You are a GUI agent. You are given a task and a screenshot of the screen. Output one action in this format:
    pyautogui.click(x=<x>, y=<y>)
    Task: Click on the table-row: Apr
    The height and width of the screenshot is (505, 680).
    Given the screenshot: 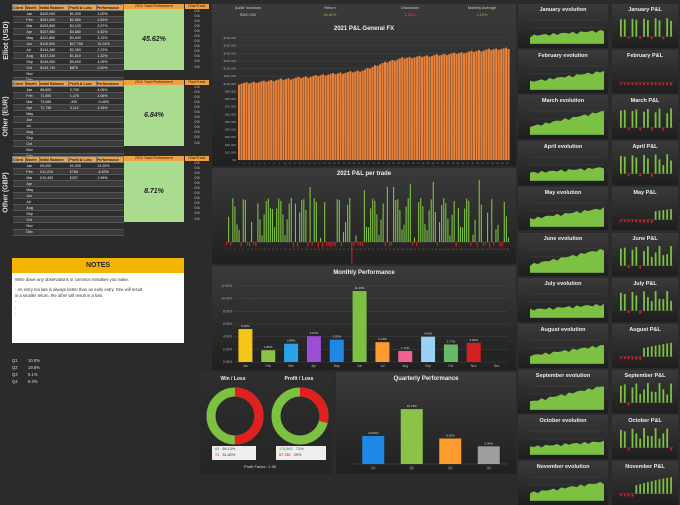 What is the action you would take?
    pyautogui.click(x=68, y=184)
    